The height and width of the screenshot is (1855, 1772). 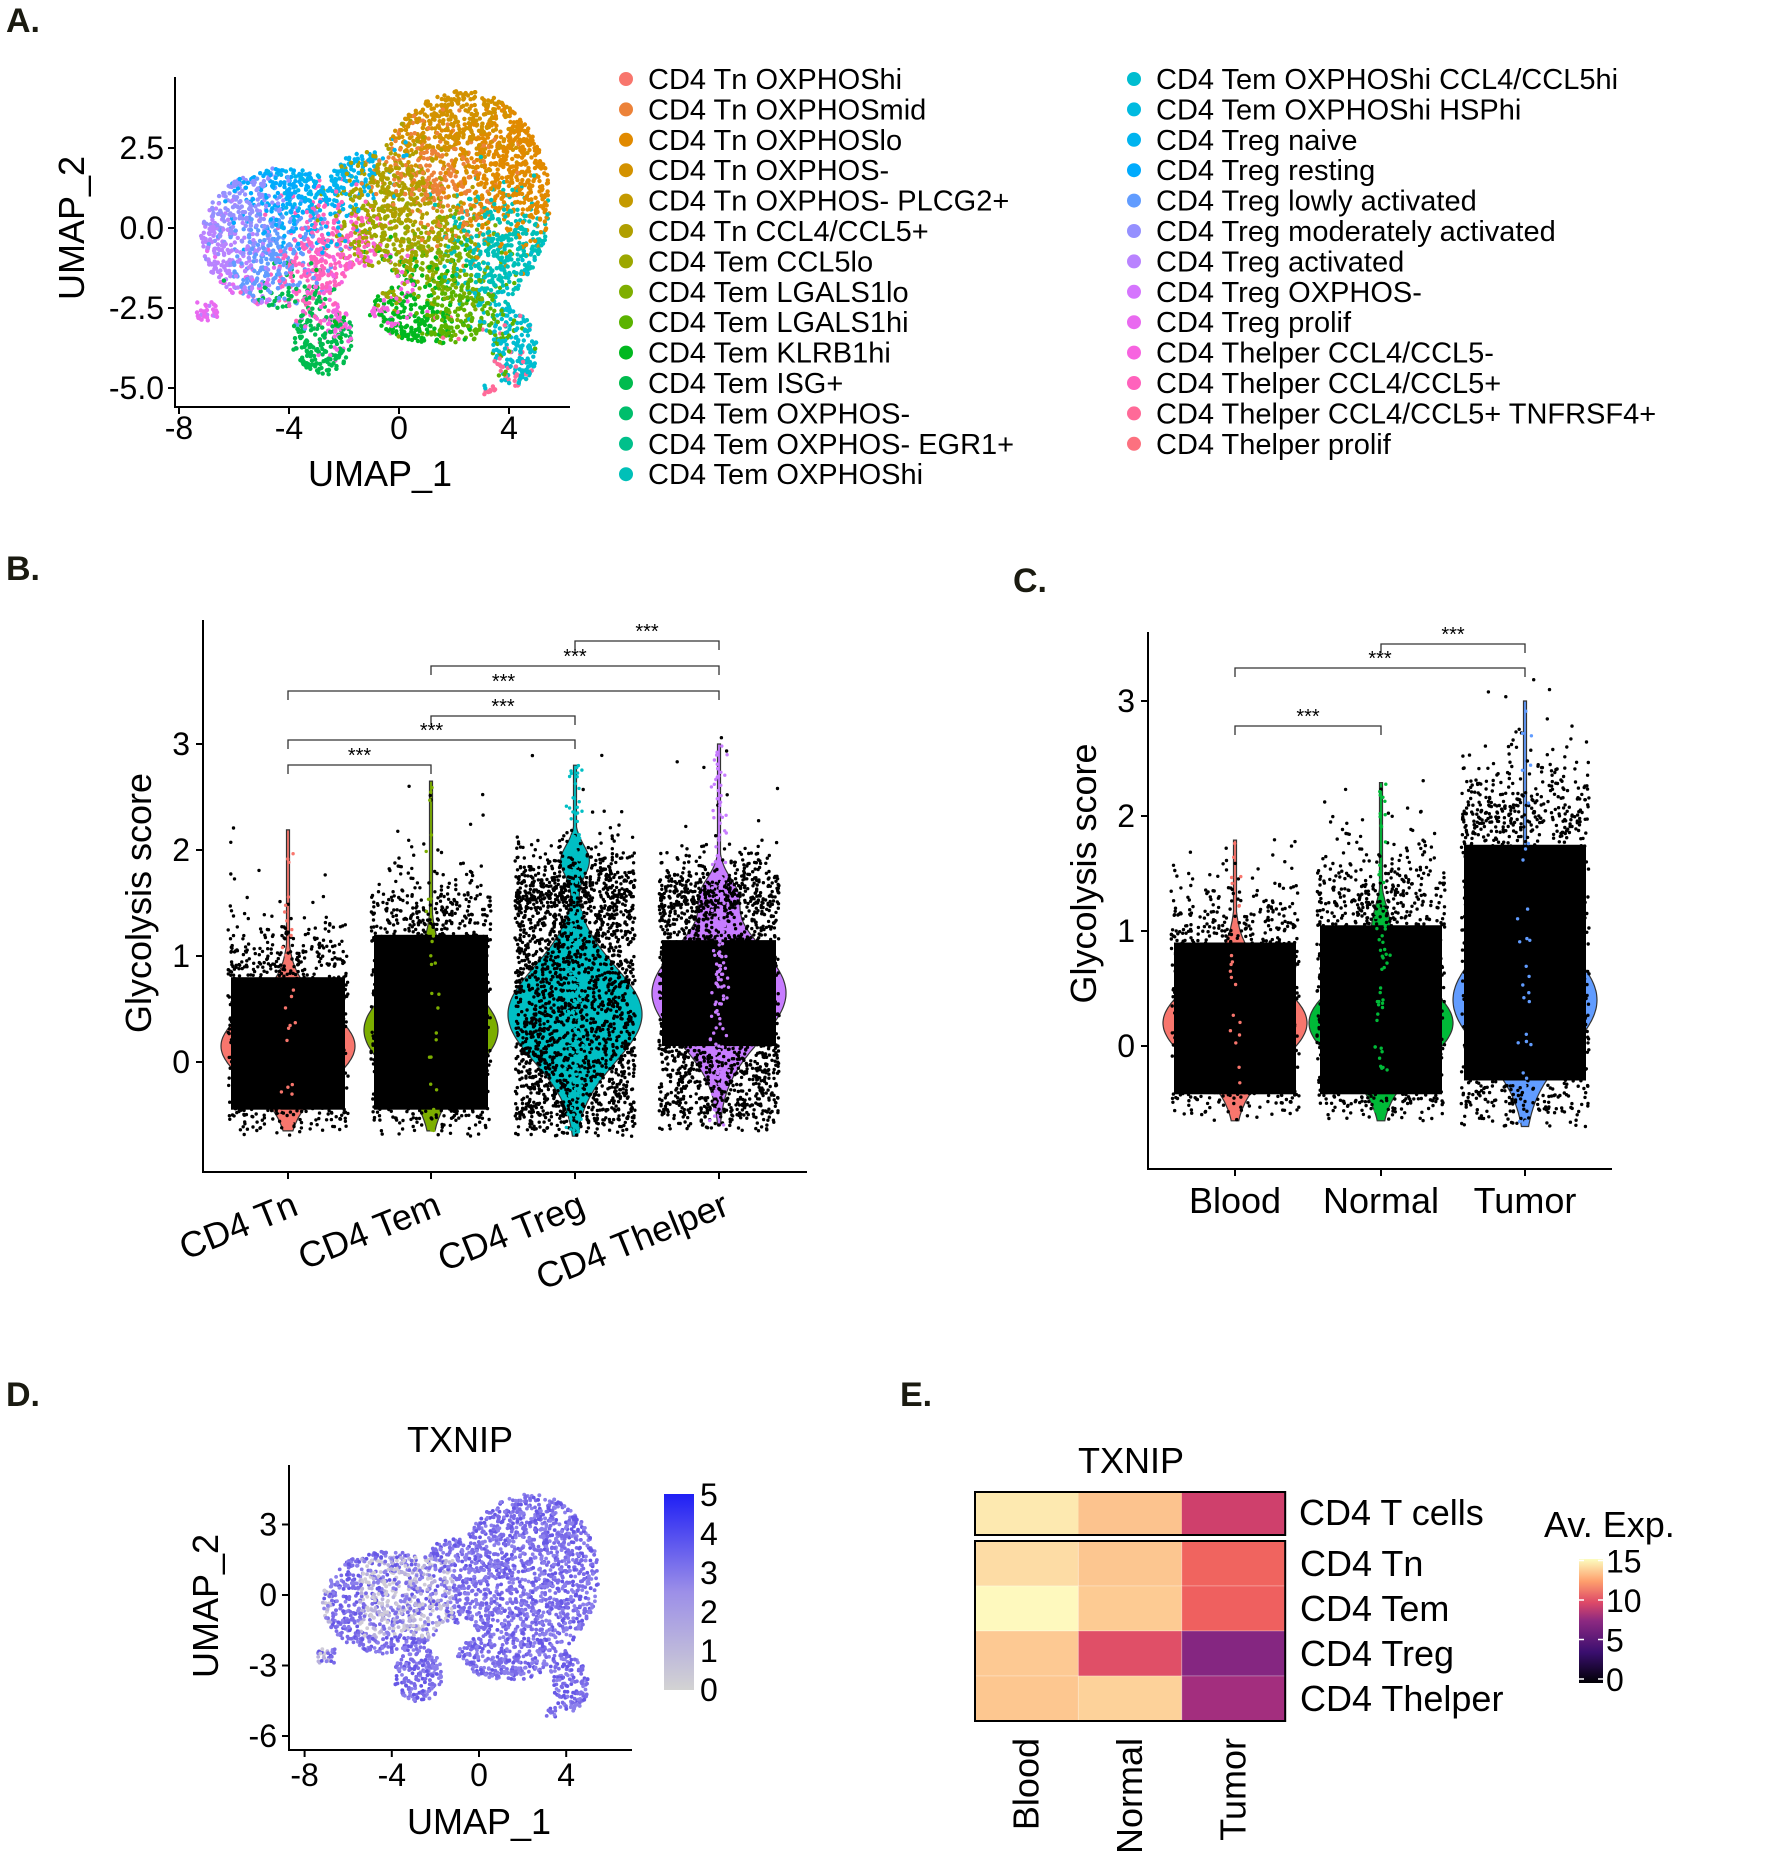 What do you see at coordinates (1314, 384) in the screenshot?
I see `legend-item: CD4 Thelper CCL4/CCL5+` at bounding box center [1314, 384].